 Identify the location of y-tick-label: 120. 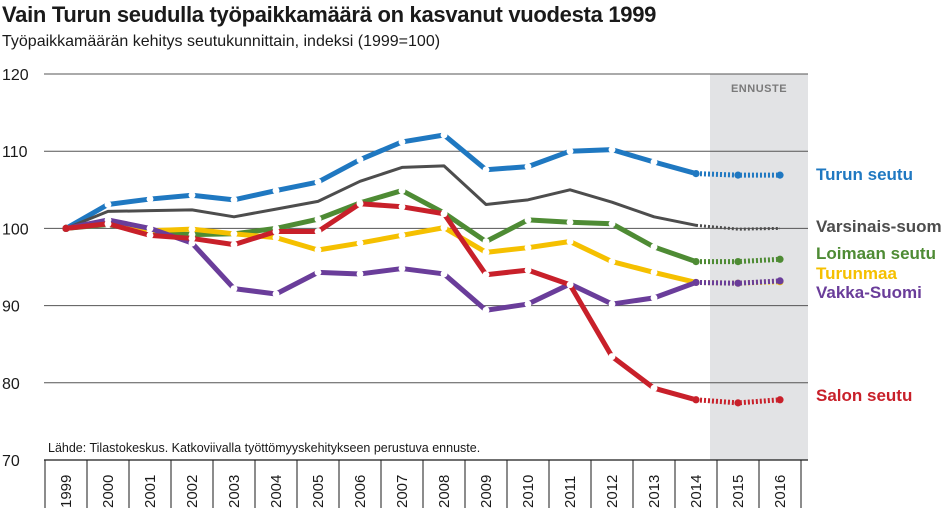
(15, 75).